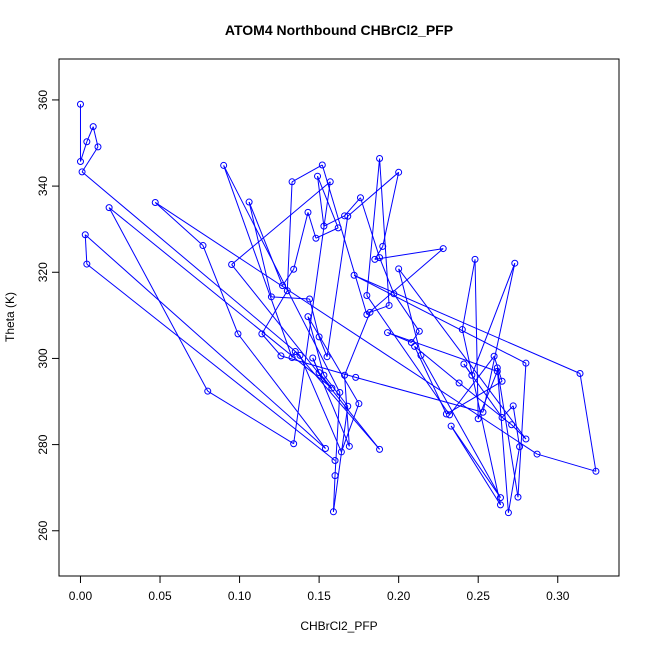 This screenshot has height=650, width=650. Describe the element at coordinates (240, 596) in the screenshot. I see `x-tick-label: 0.10` at that location.